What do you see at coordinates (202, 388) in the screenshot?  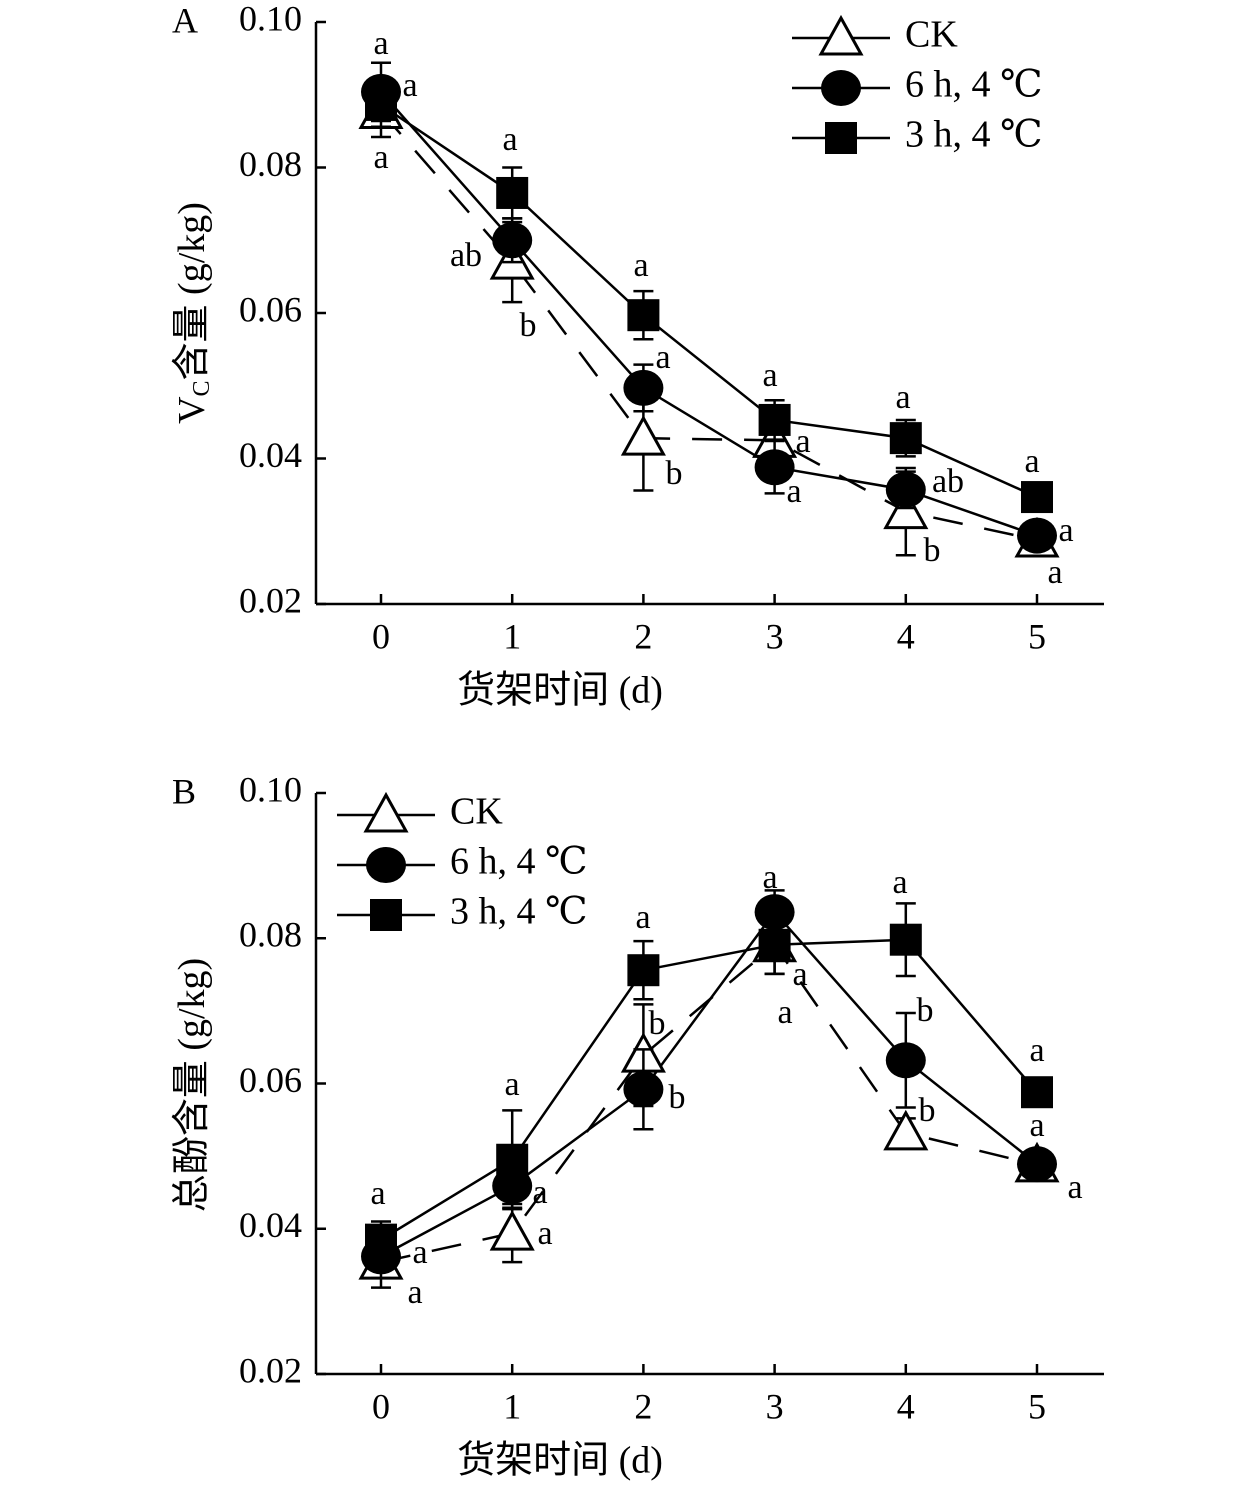 I see `y-axis-label-subscript: C` at bounding box center [202, 388].